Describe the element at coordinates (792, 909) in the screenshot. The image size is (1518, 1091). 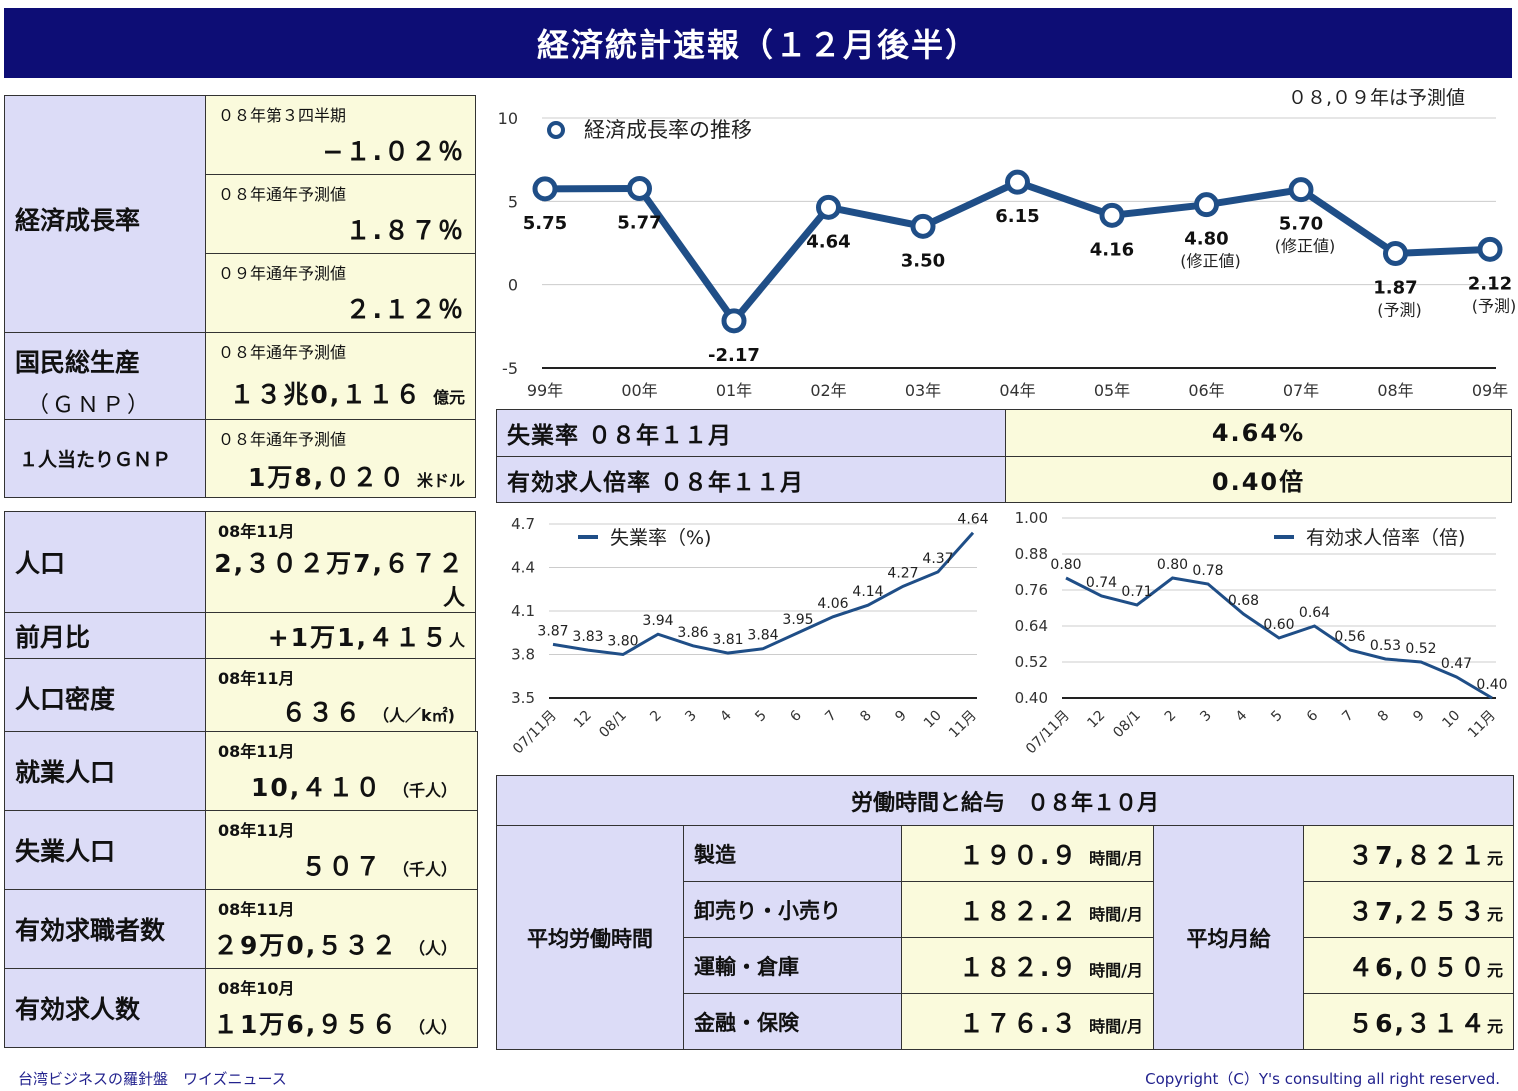
I see `sector-cell: 卸売り・小売り` at that location.